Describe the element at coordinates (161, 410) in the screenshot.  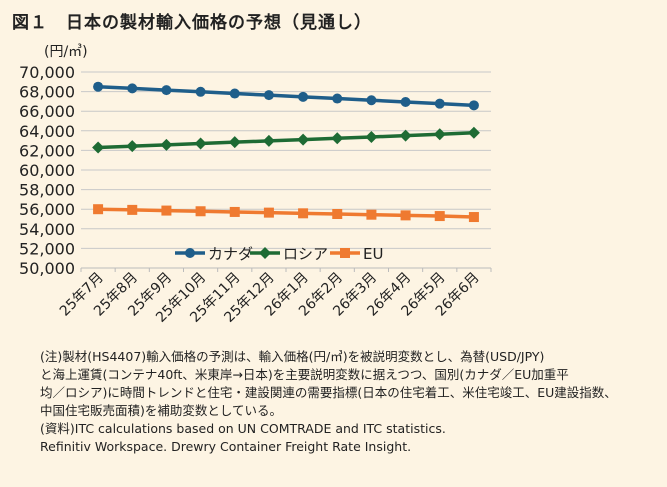
I see `note-line: 中国住宅販売面積)を補助変数としている。` at that location.